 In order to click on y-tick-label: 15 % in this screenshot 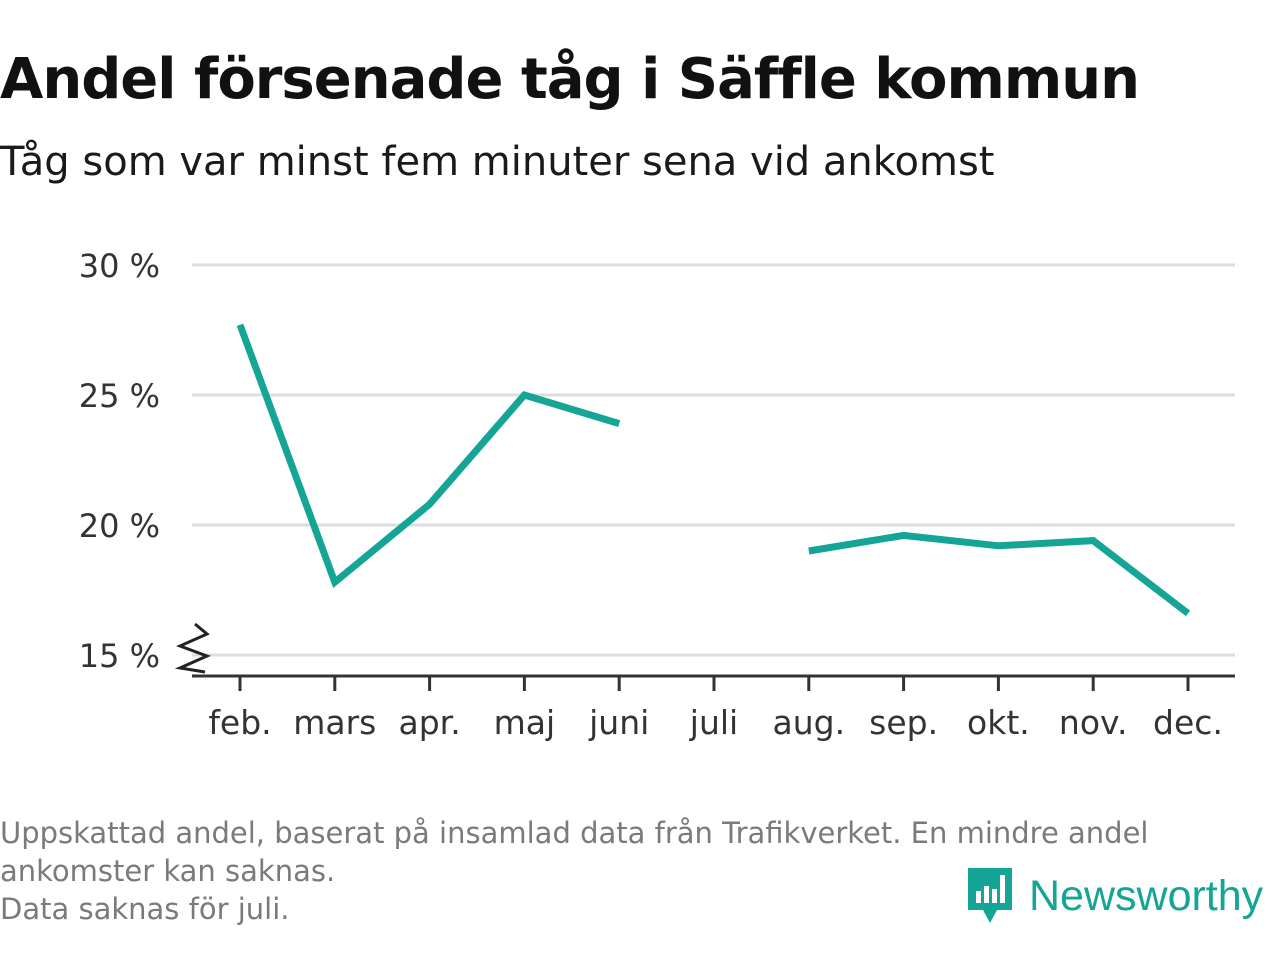, I will do `click(119, 656)`.